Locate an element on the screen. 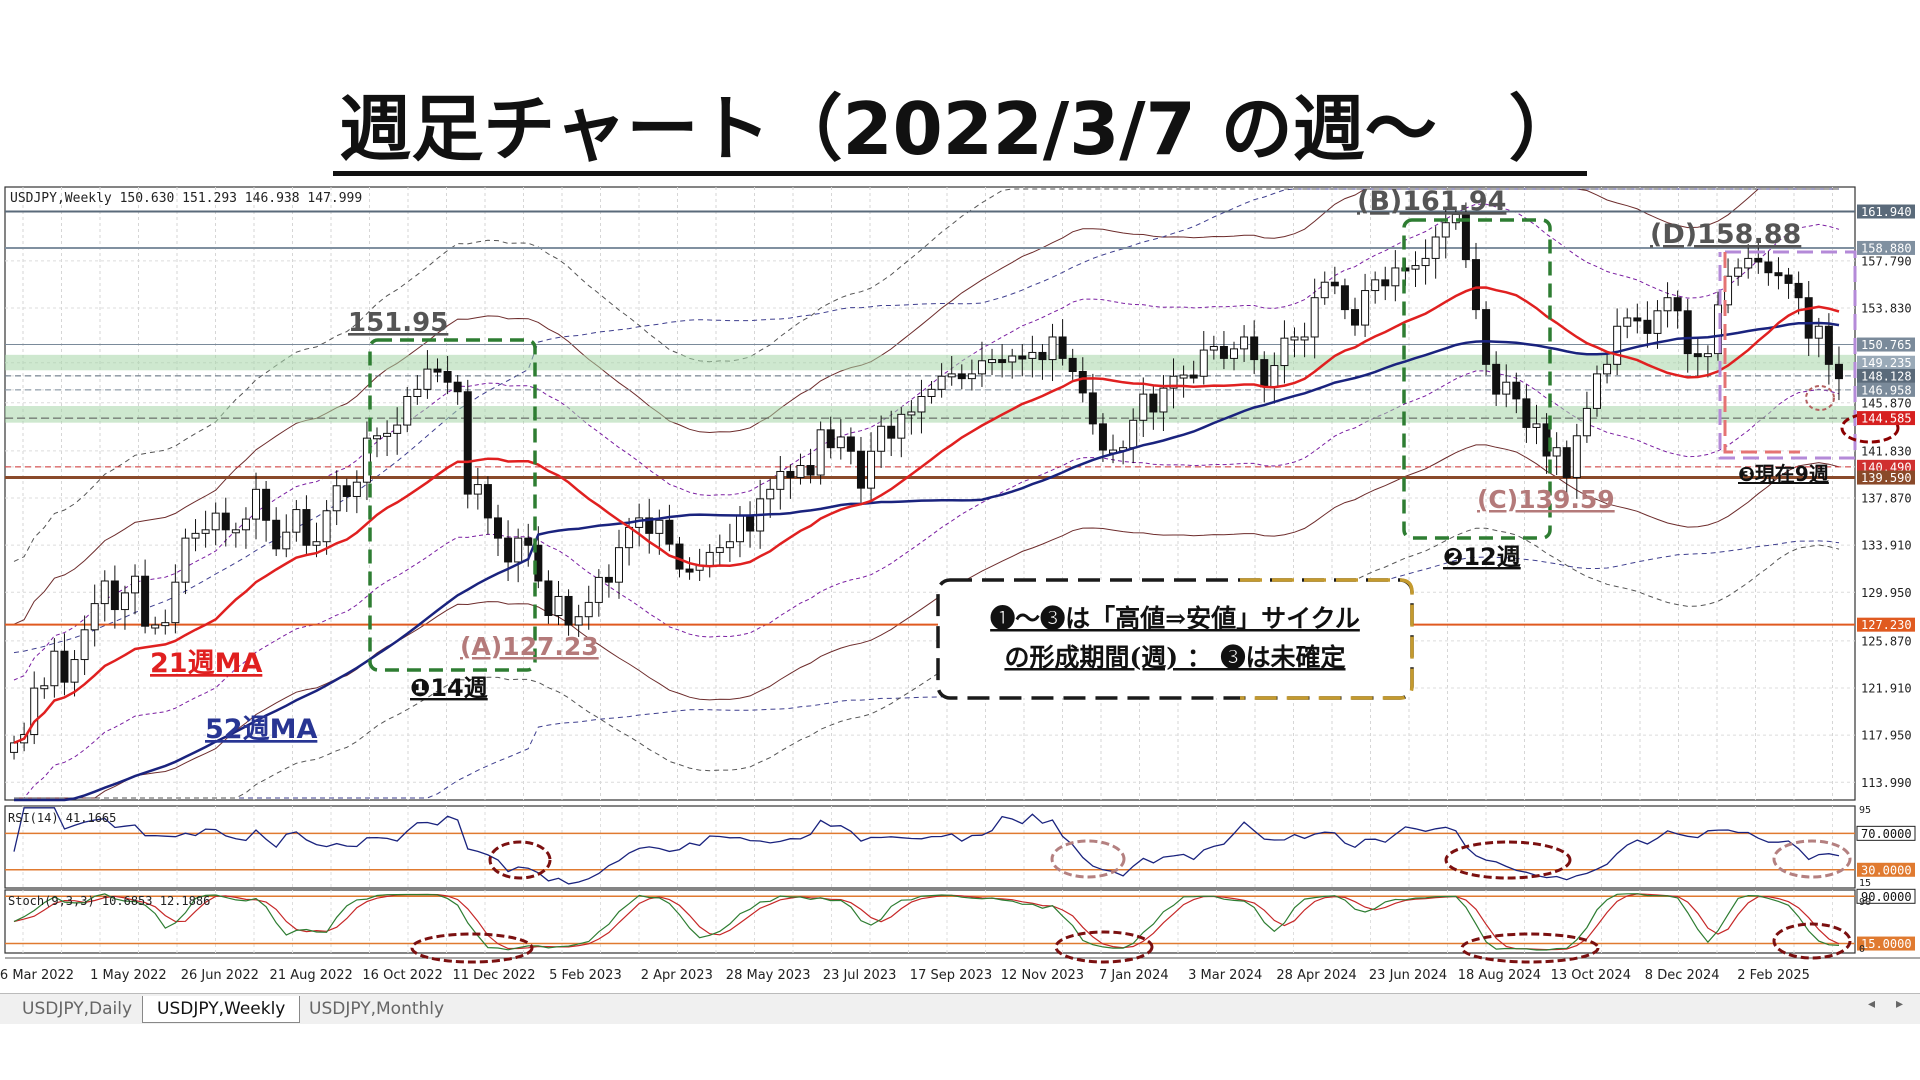 The image size is (1920, 1080). date-tick: 3 Mar 2024 is located at coordinates (1225, 975).